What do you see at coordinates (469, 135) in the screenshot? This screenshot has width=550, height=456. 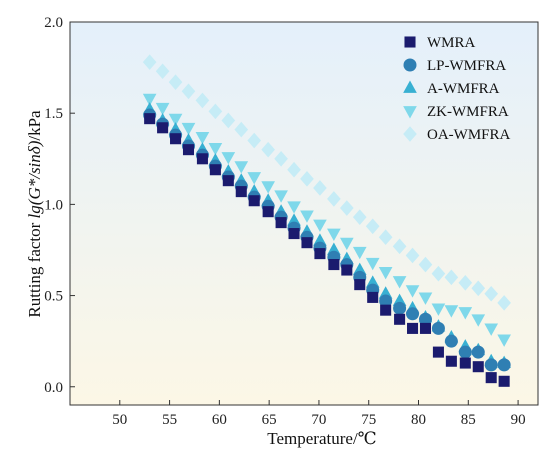 I see `legend-label: OA-WMFRA` at bounding box center [469, 135].